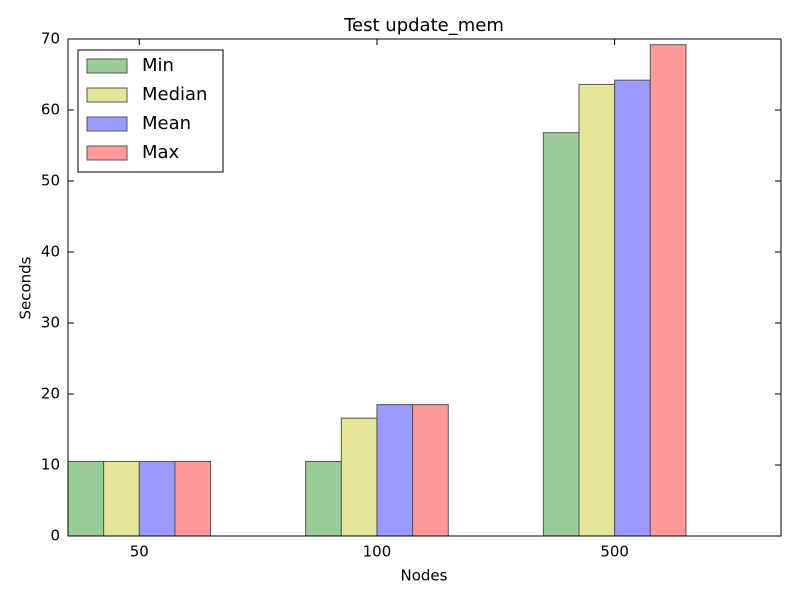  I want to click on y-tick-label: 10, so click(50, 465).